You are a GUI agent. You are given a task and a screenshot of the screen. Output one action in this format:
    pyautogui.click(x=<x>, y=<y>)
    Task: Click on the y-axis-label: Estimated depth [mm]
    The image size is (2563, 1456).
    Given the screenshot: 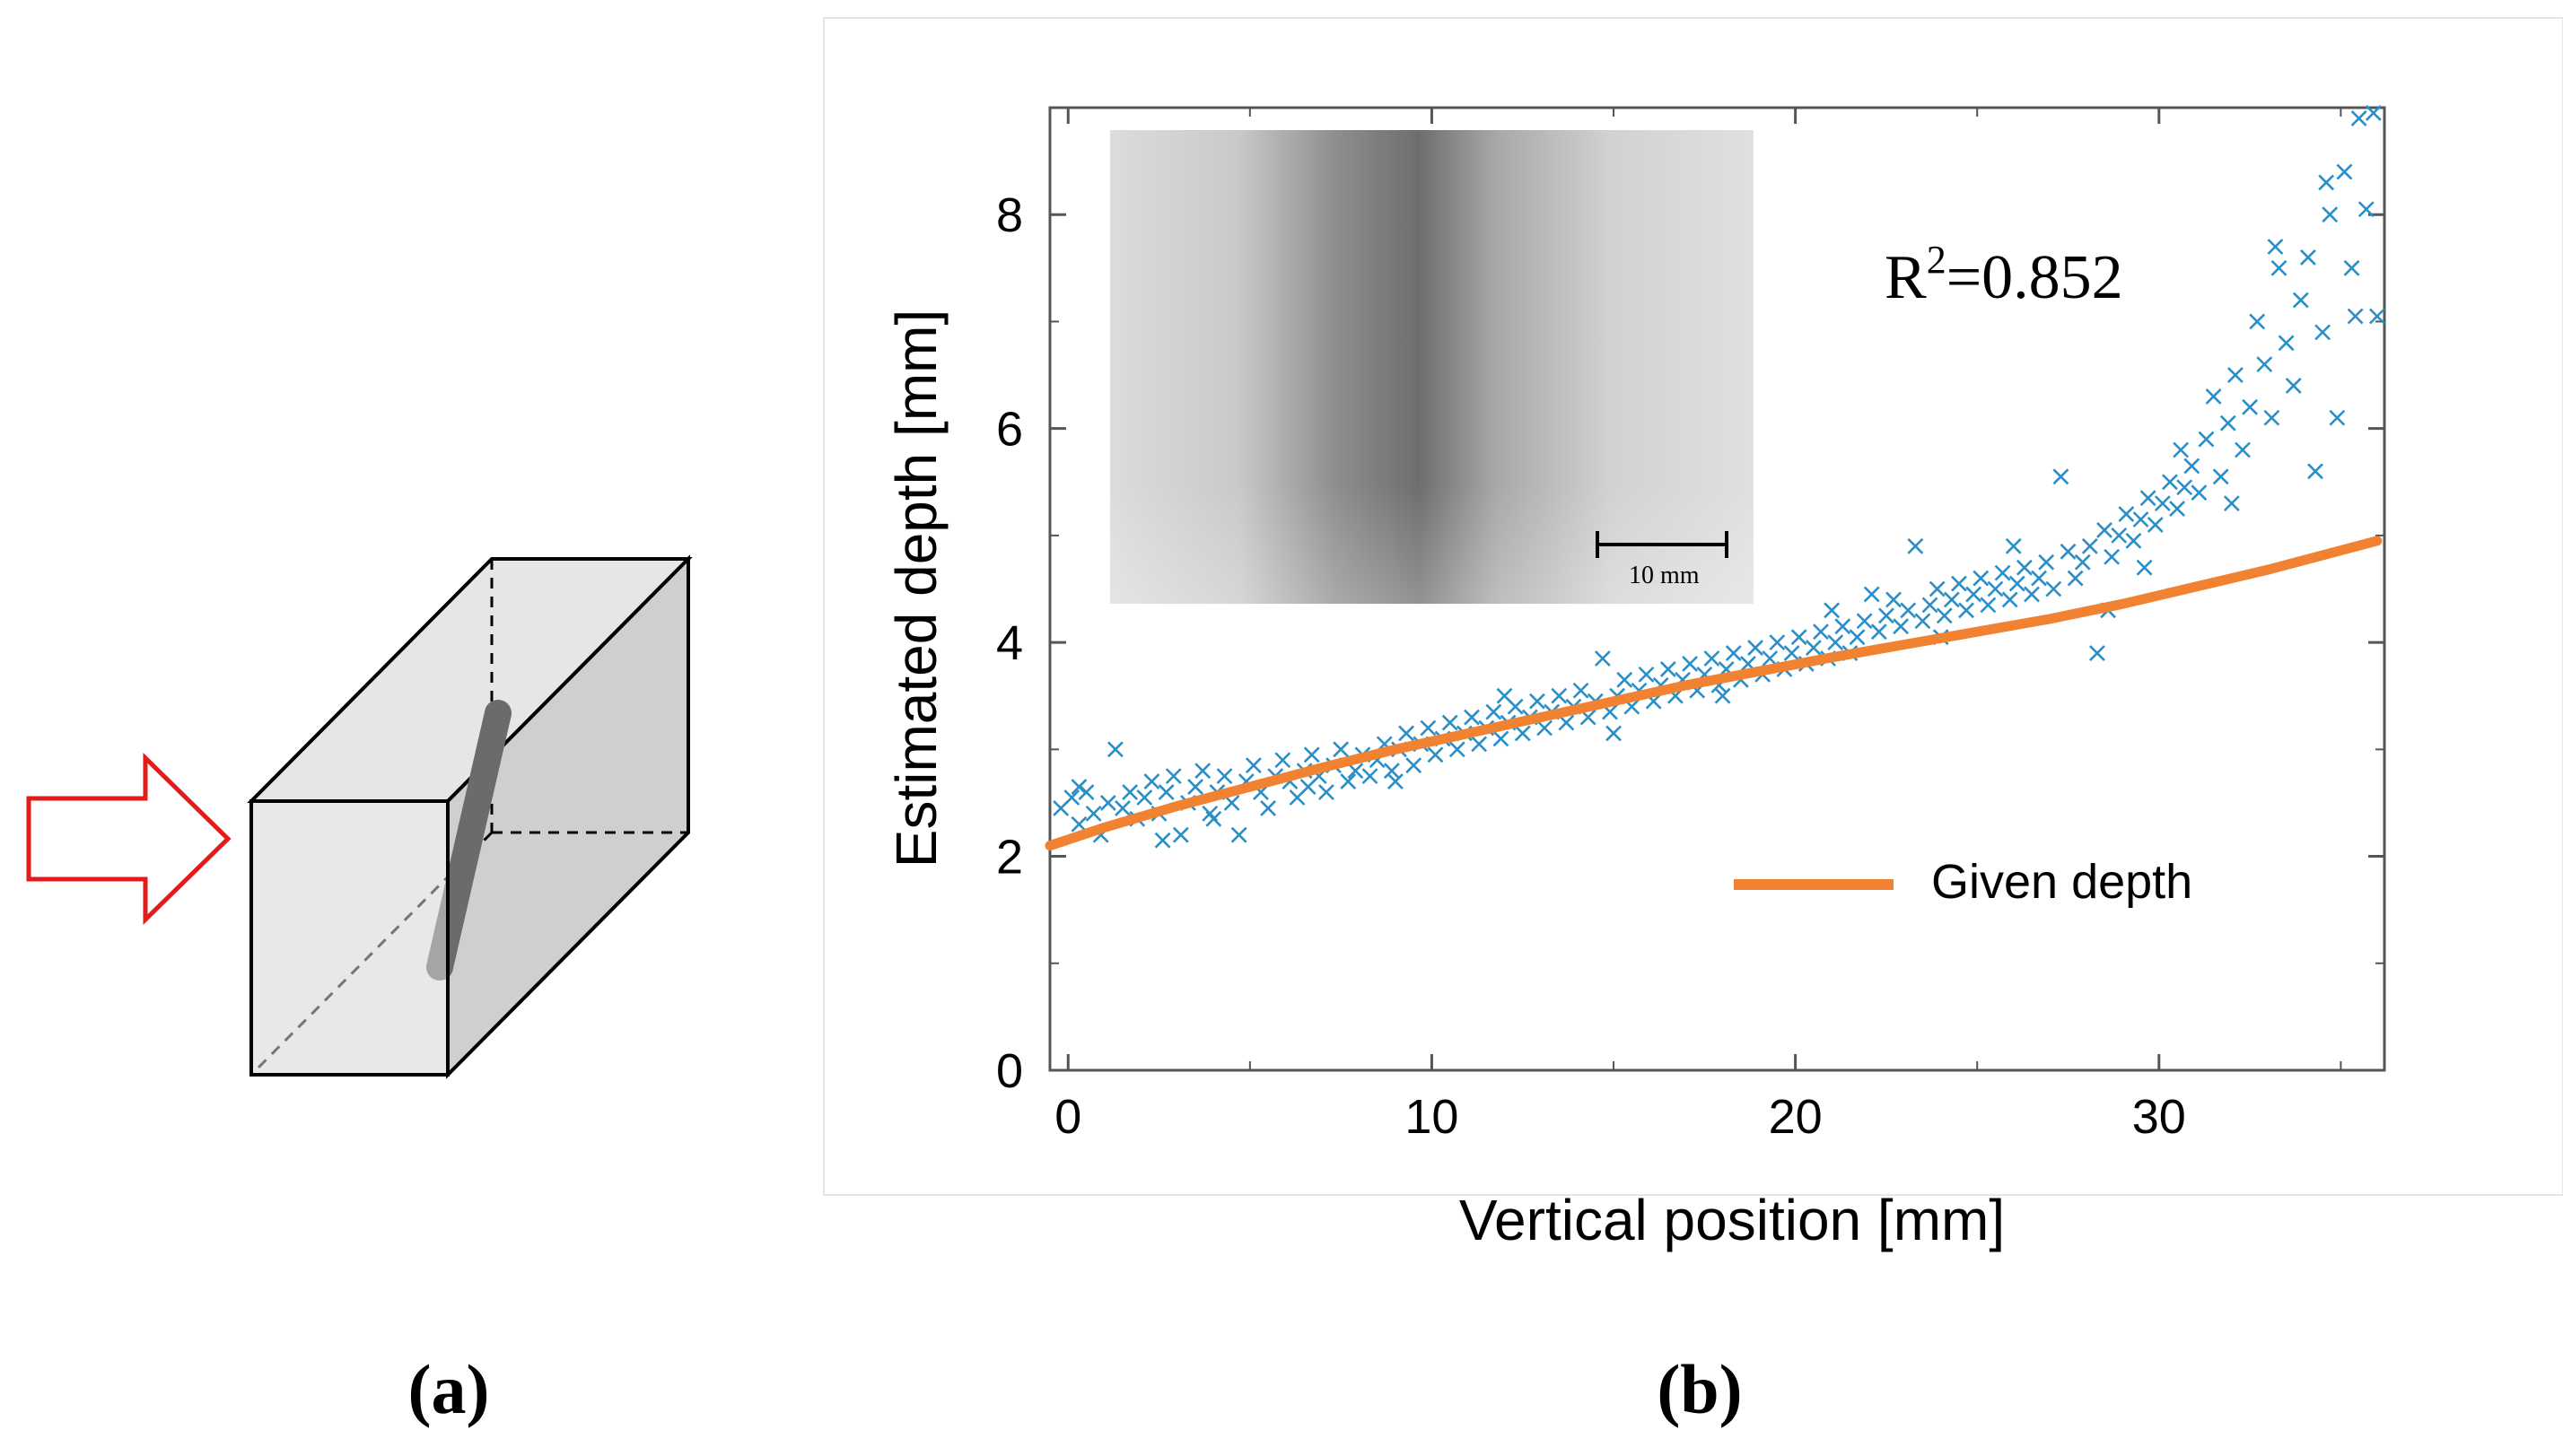 What is the action you would take?
    pyautogui.click(x=916, y=588)
    